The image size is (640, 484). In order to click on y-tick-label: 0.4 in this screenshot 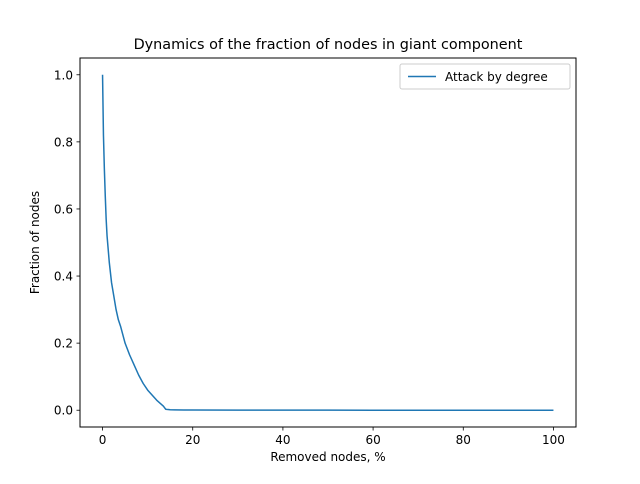, I will do `click(63, 277)`.